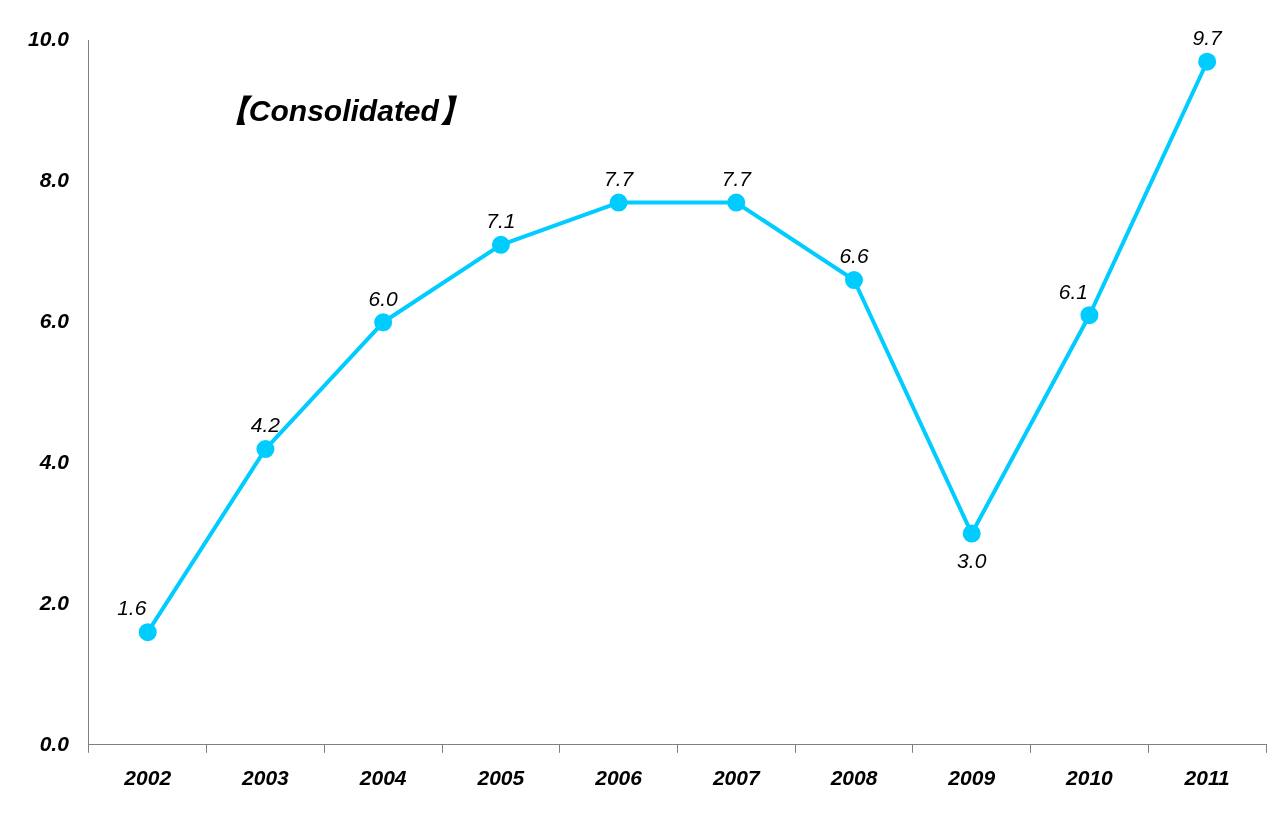  What do you see at coordinates (854, 256) in the screenshot?
I see `data-label: 6.6` at bounding box center [854, 256].